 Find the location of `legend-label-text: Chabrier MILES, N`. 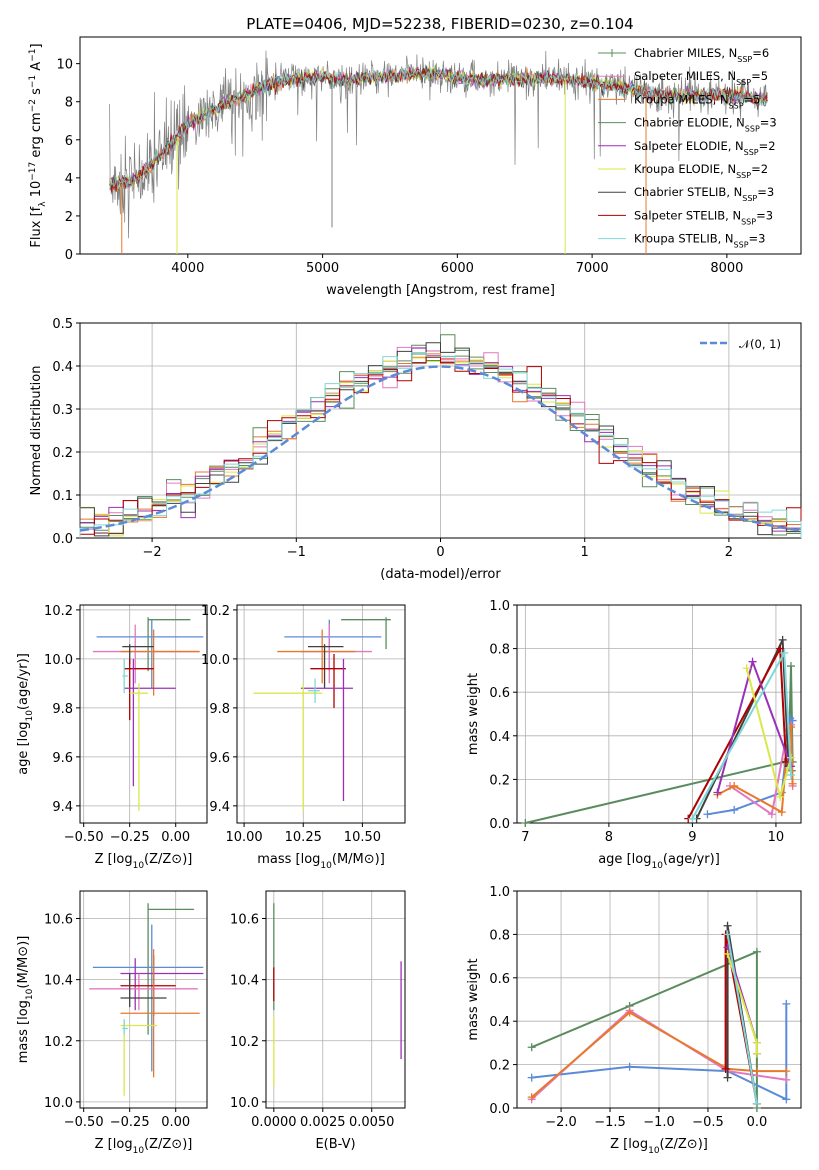

legend-label-text: Chabrier MILES, N is located at coordinates (685, 53).